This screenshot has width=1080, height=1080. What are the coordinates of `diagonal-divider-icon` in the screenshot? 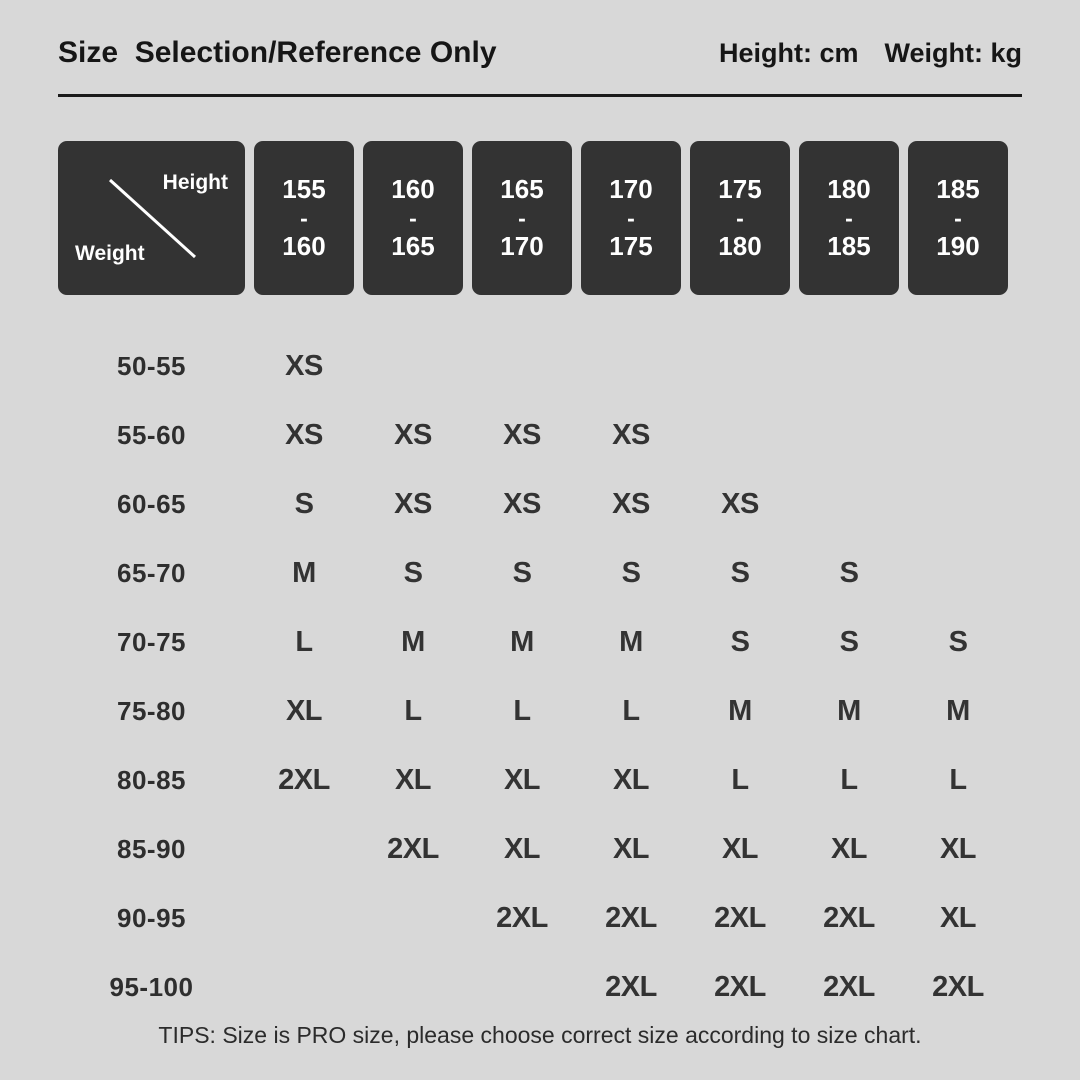 It's located at (152, 218).